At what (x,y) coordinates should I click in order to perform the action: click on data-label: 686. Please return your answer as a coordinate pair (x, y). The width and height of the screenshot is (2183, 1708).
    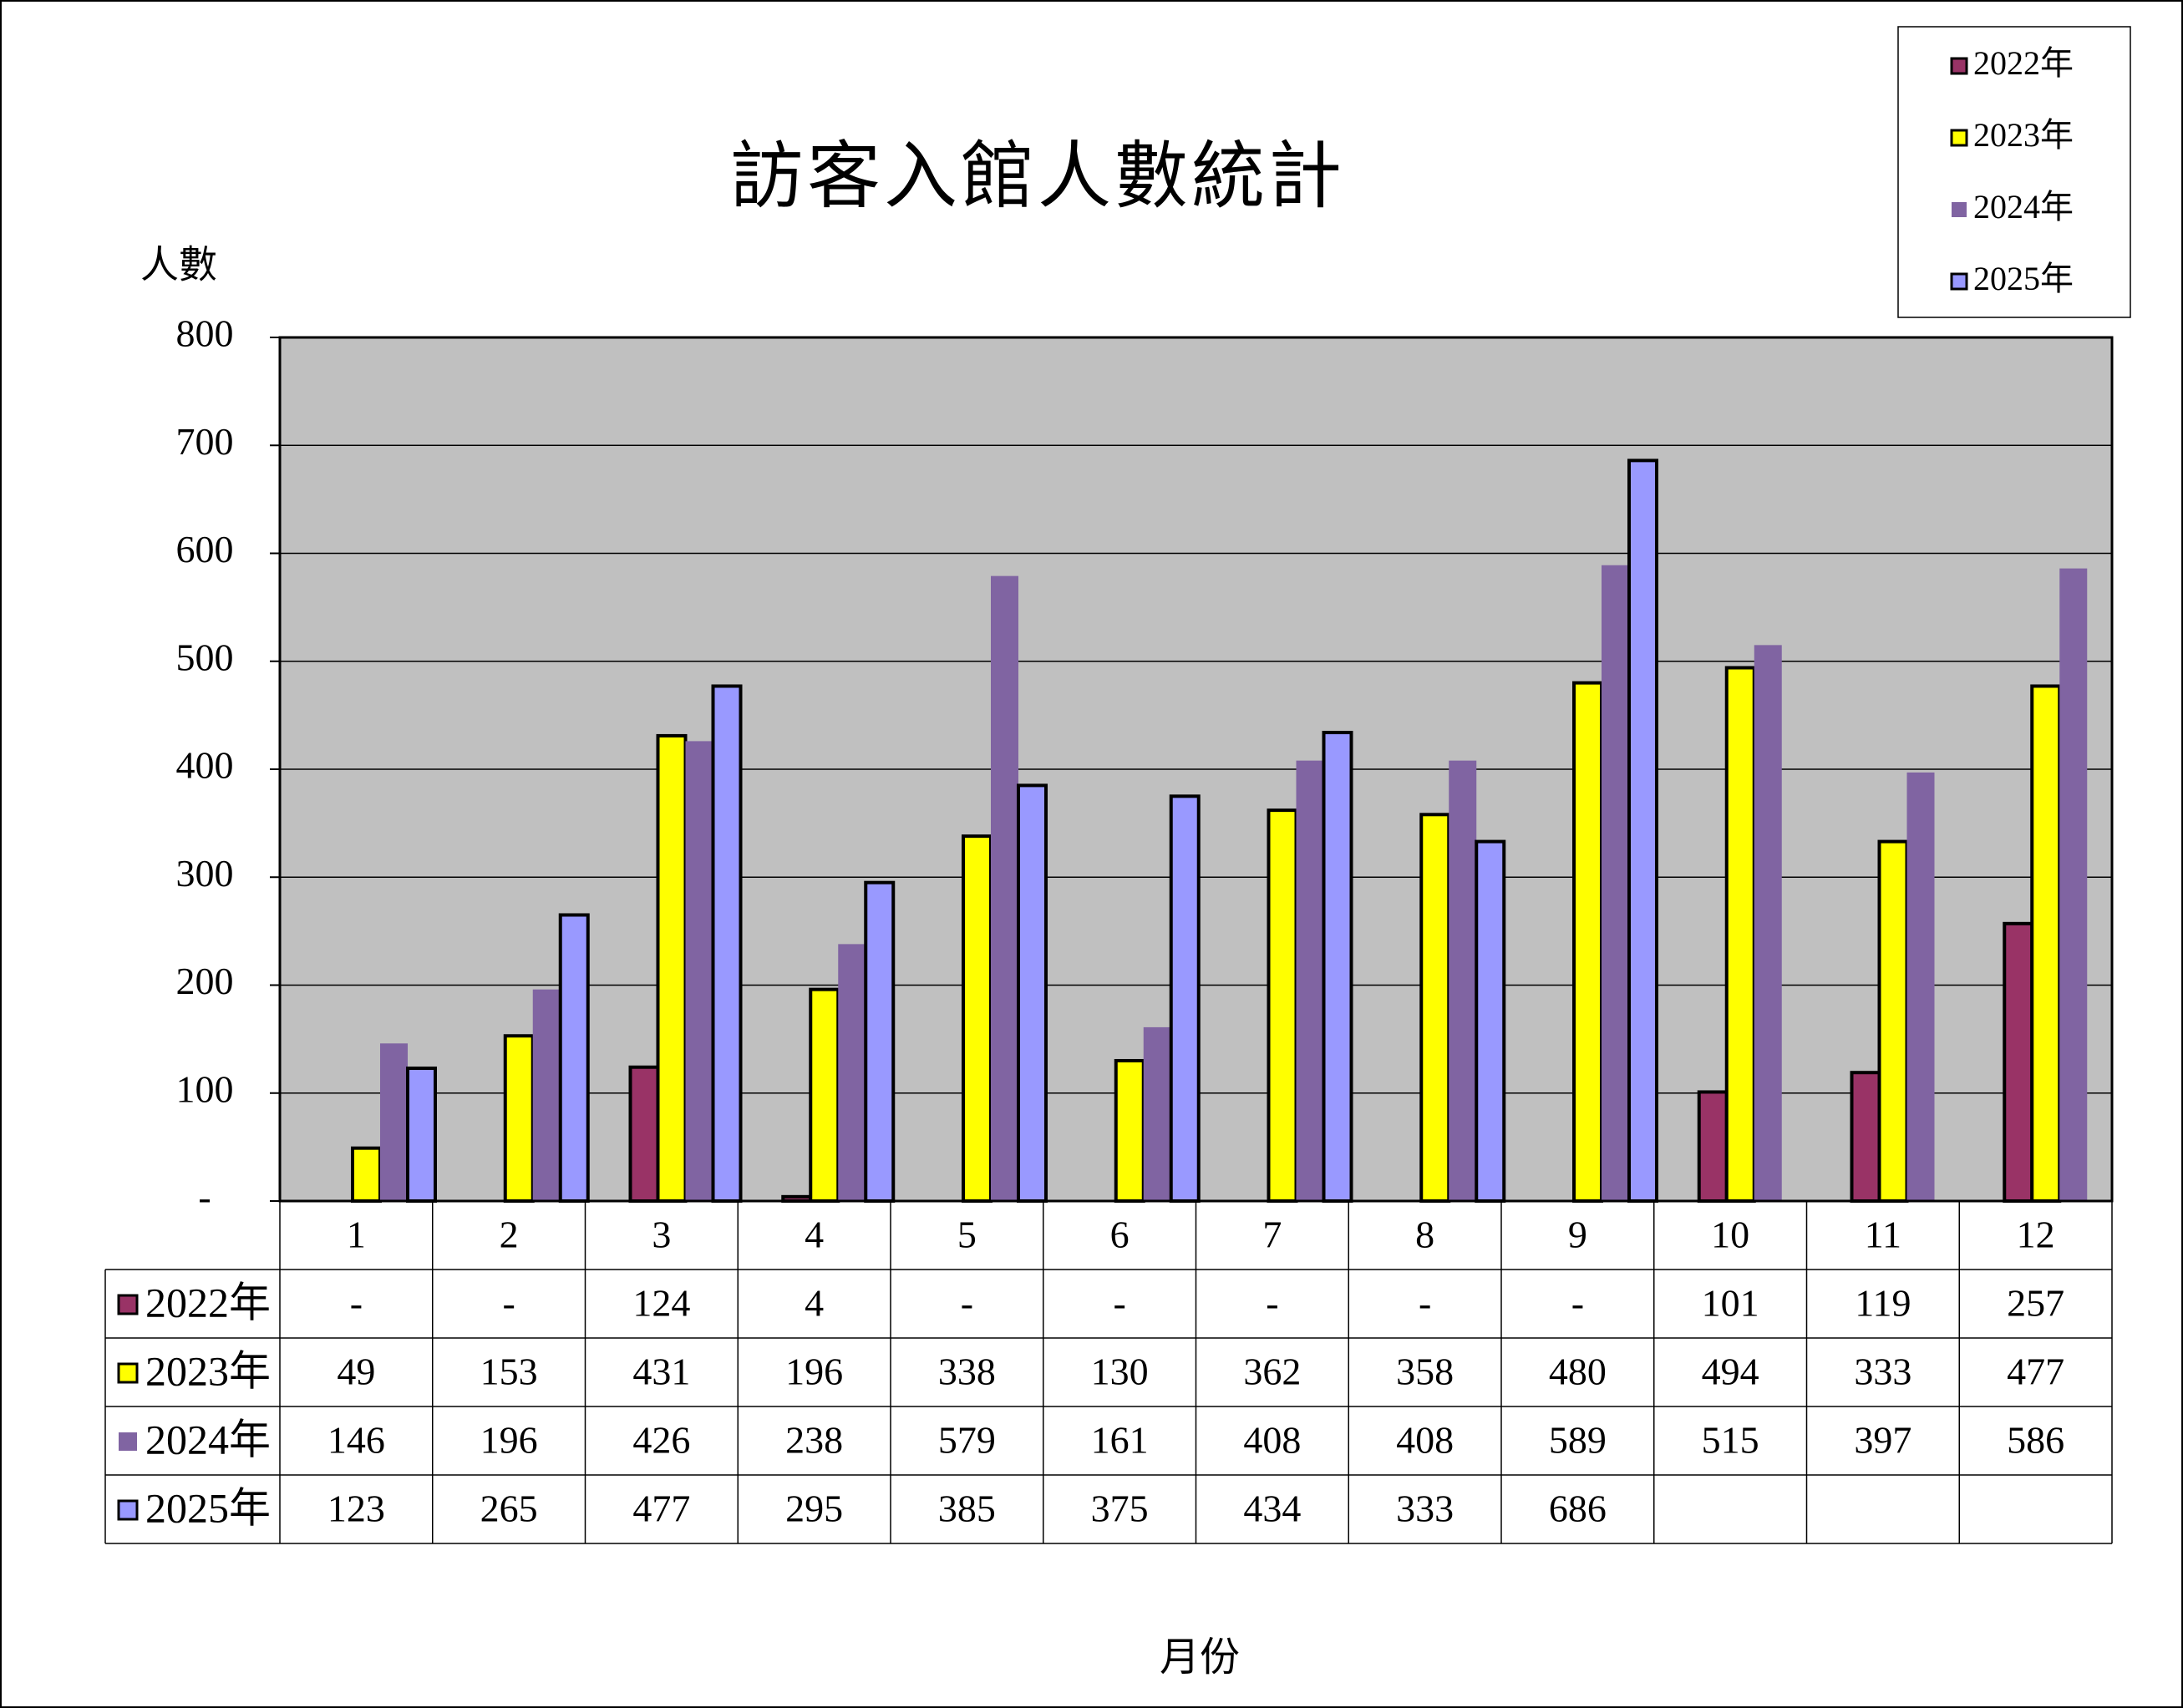
    Looking at the image, I should click on (1578, 1509).